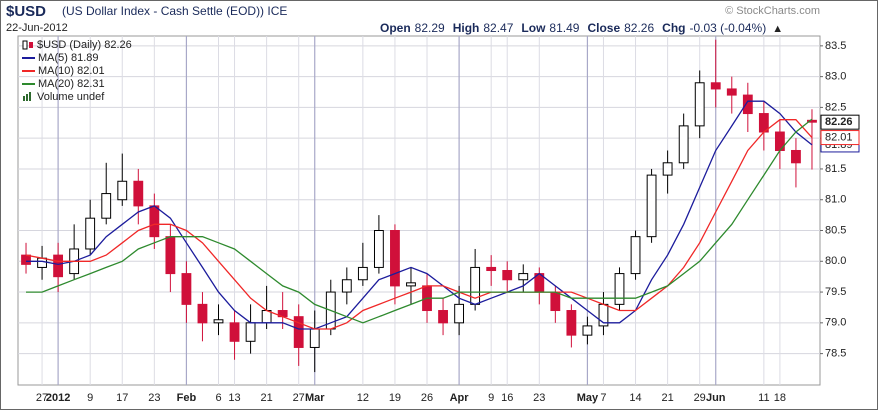  What do you see at coordinates (218, 398) in the screenshot?
I see `x-tick-label: 6` at bounding box center [218, 398].